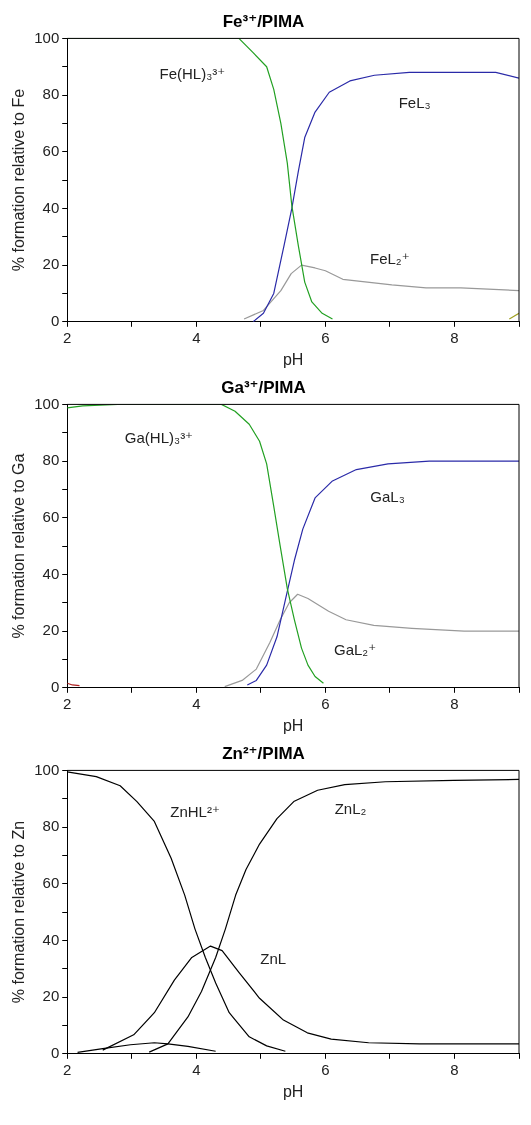 The image size is (531, 1125). What do you see at coordinates (19, 546) in the screenshot?
I see `y-axis-title: % formation relative to Ga` at bounding box center [19, 546].